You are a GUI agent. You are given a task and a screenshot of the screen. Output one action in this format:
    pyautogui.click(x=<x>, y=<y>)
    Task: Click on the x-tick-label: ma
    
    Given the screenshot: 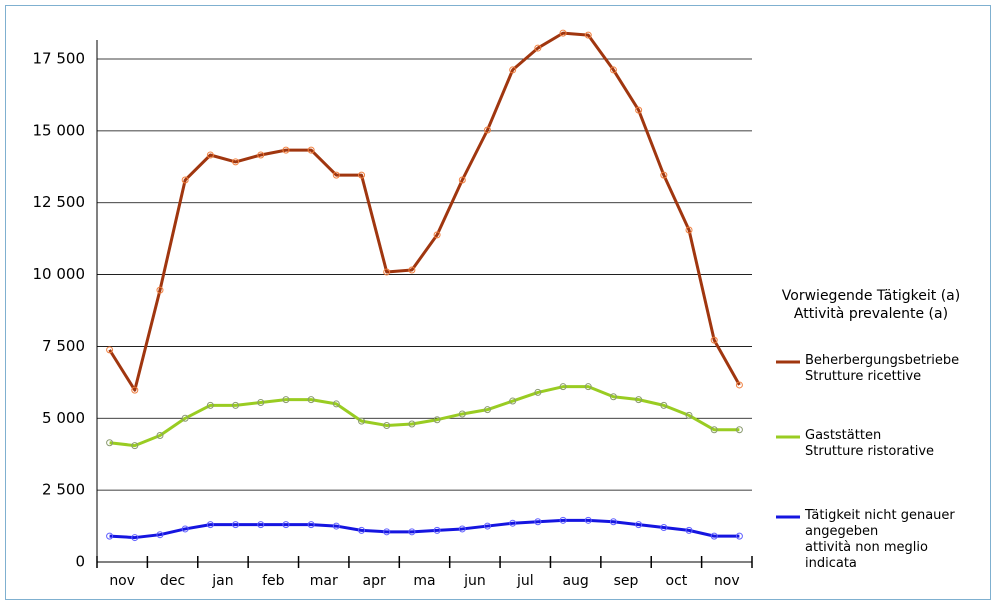 What is the action you would take?
    pyautogui.click(x=424, y=581)
    